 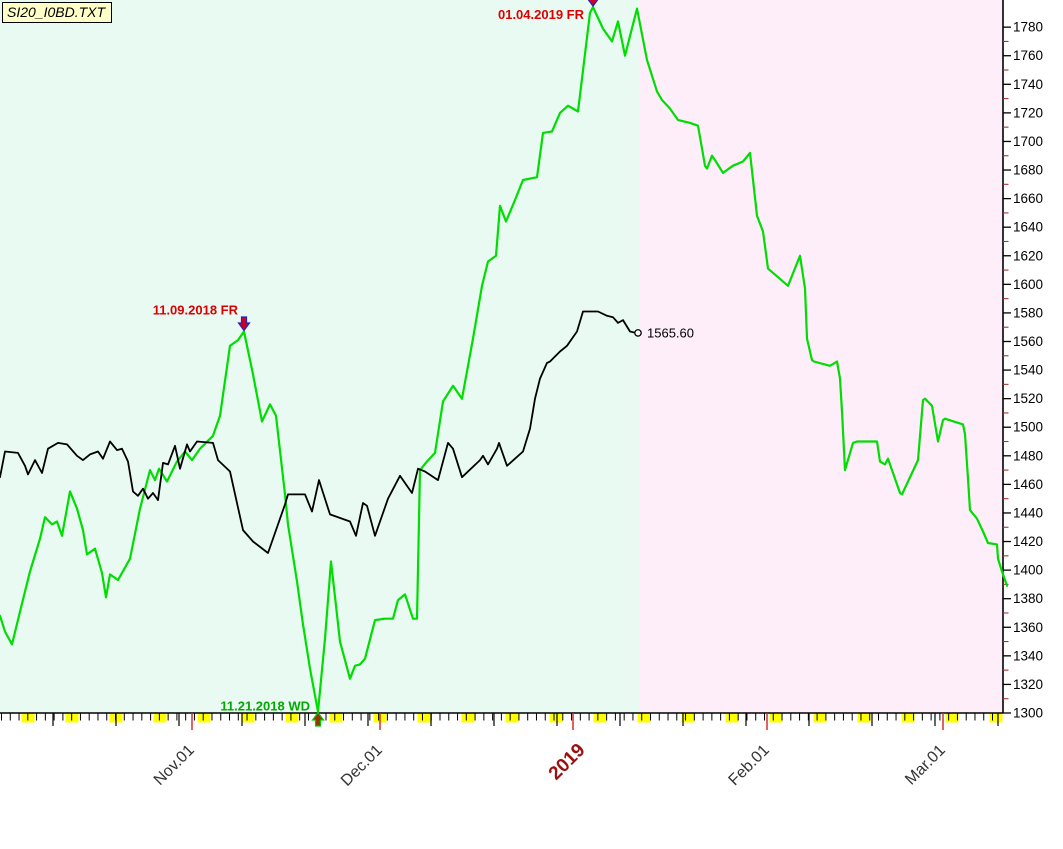 What do you see at coordinates (196, 309) in the screenshot?
I see `annotation-label: 11.09.2018 FR` at bounding box center [196, 309].